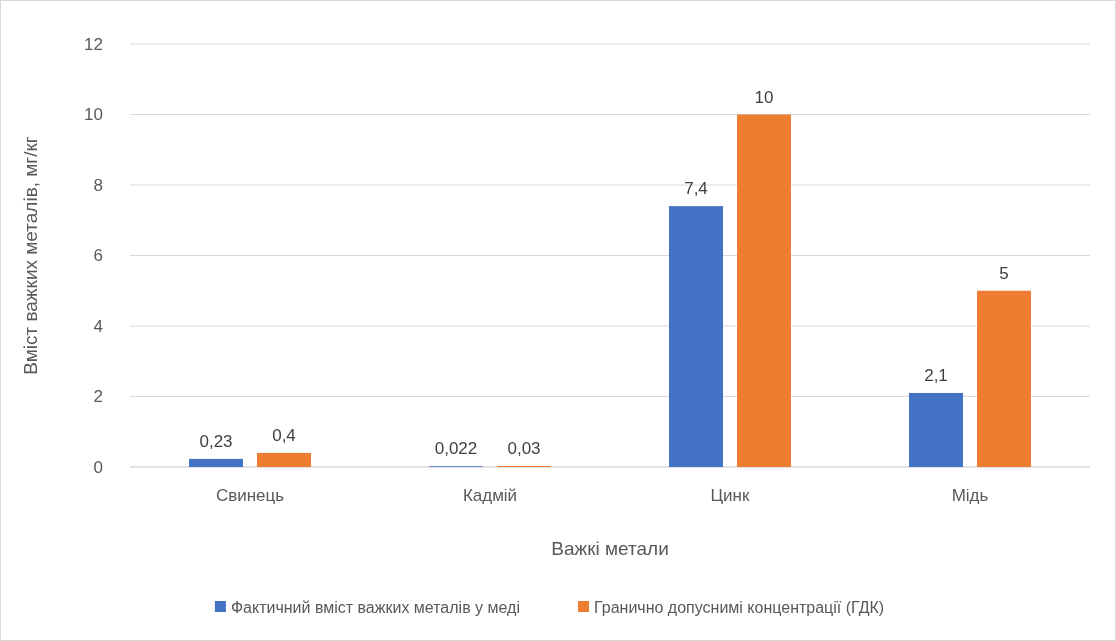 The image size is (1116, 641). I want to click on y-tick-label: 4, so click(98, 326).